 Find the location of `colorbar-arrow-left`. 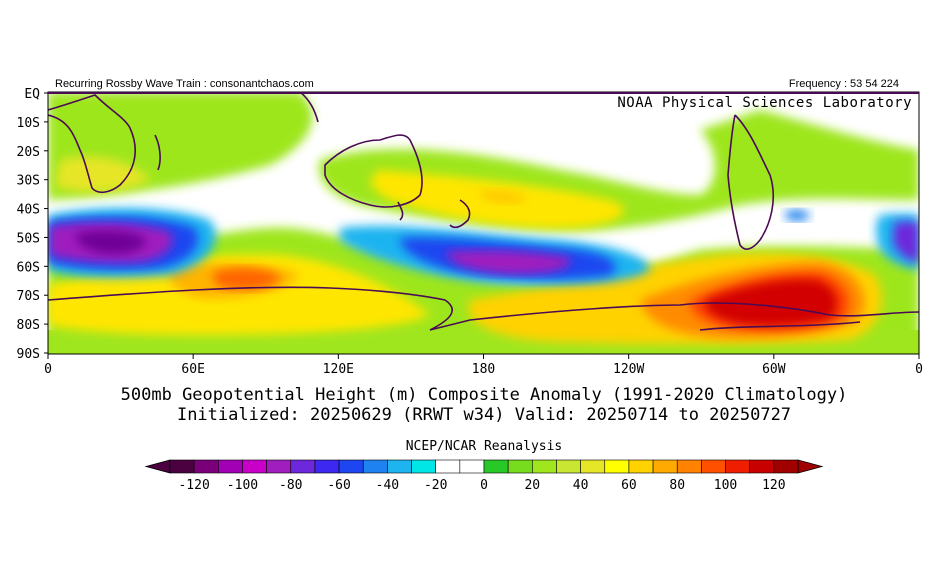

colorbar-arrow-left is located at coordinates (157, 466).